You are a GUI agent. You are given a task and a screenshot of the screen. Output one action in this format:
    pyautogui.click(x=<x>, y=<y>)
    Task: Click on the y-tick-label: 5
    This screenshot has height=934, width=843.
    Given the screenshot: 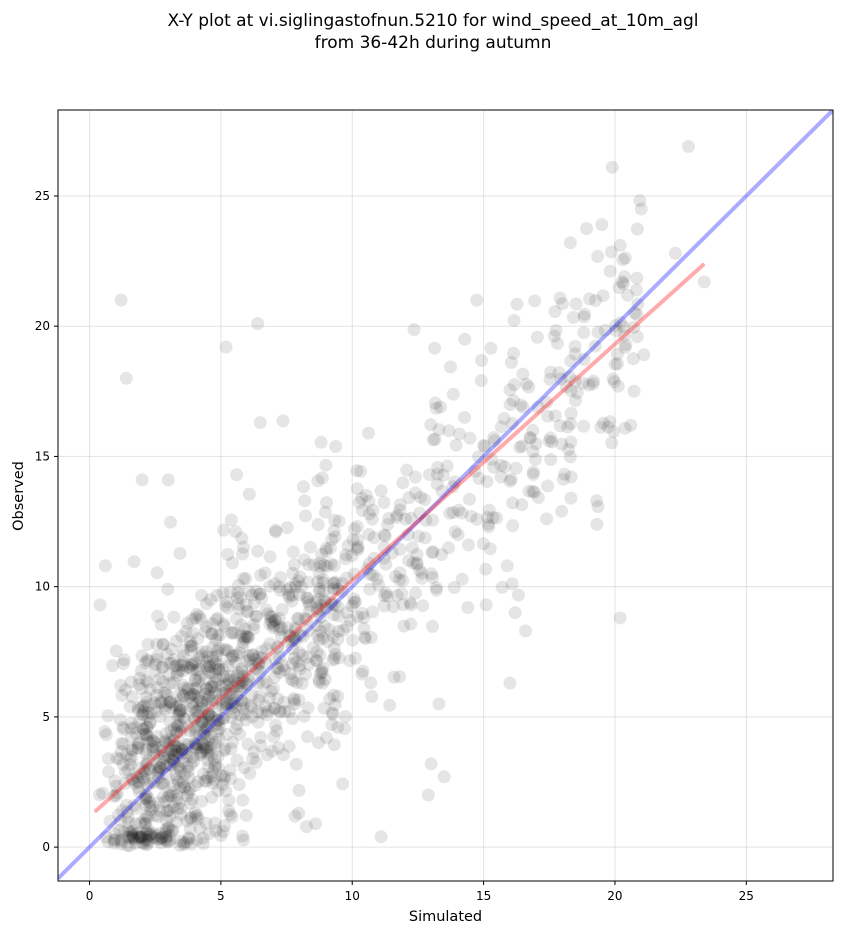 What is the action you would take?
    pyautogui.click(x=46, y=717)
    